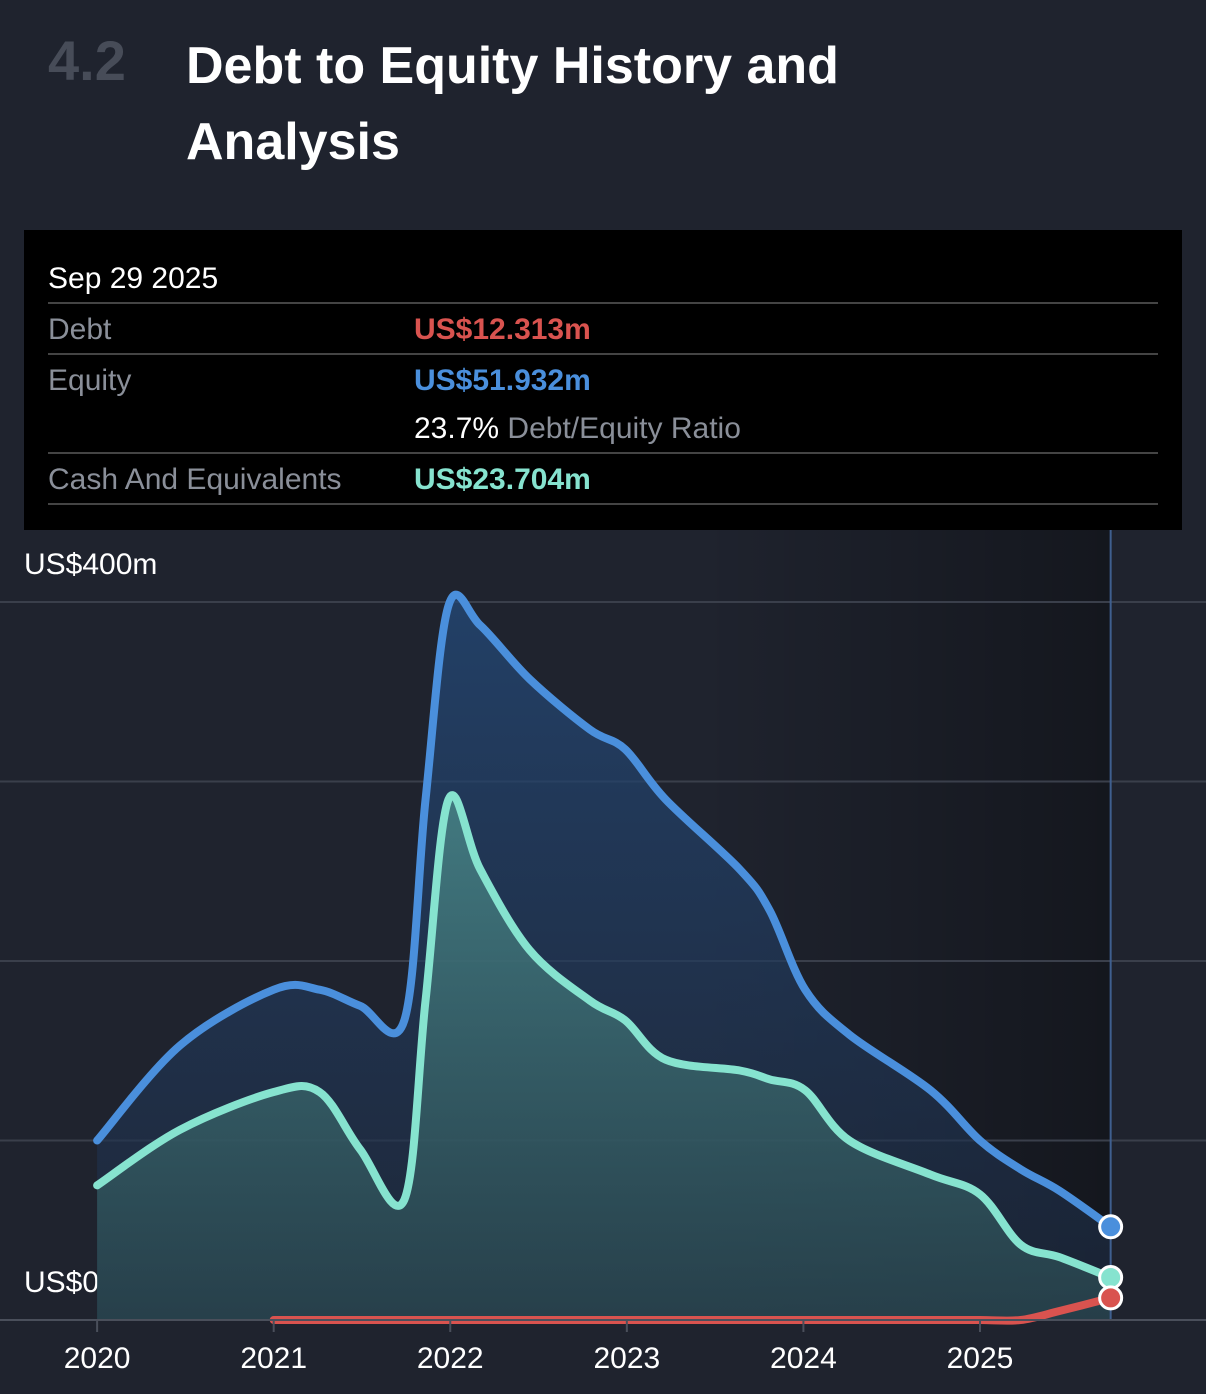  Describe the element at coordinates (195, 479) in the screenshot. I see `tooltip-label: Cash And Equivalents` at that location.